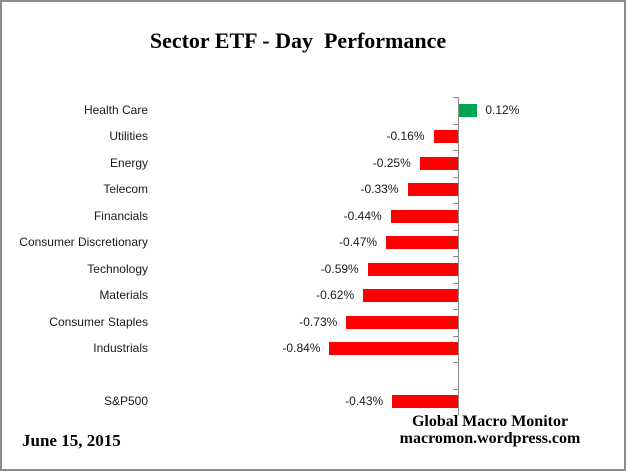 This screenshot has width=626, height=471. I want to click on chart-title: Sector ETF - Day Performance, so click(298, 40).